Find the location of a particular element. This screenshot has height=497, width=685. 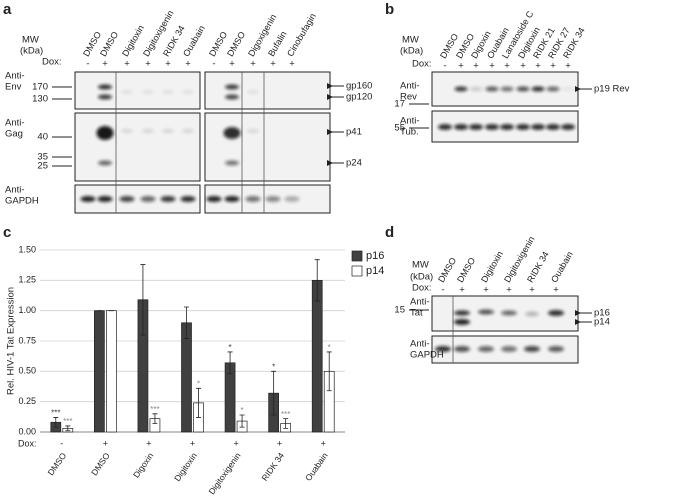

dox-label: Dox: is located at coordinates (422, 288).